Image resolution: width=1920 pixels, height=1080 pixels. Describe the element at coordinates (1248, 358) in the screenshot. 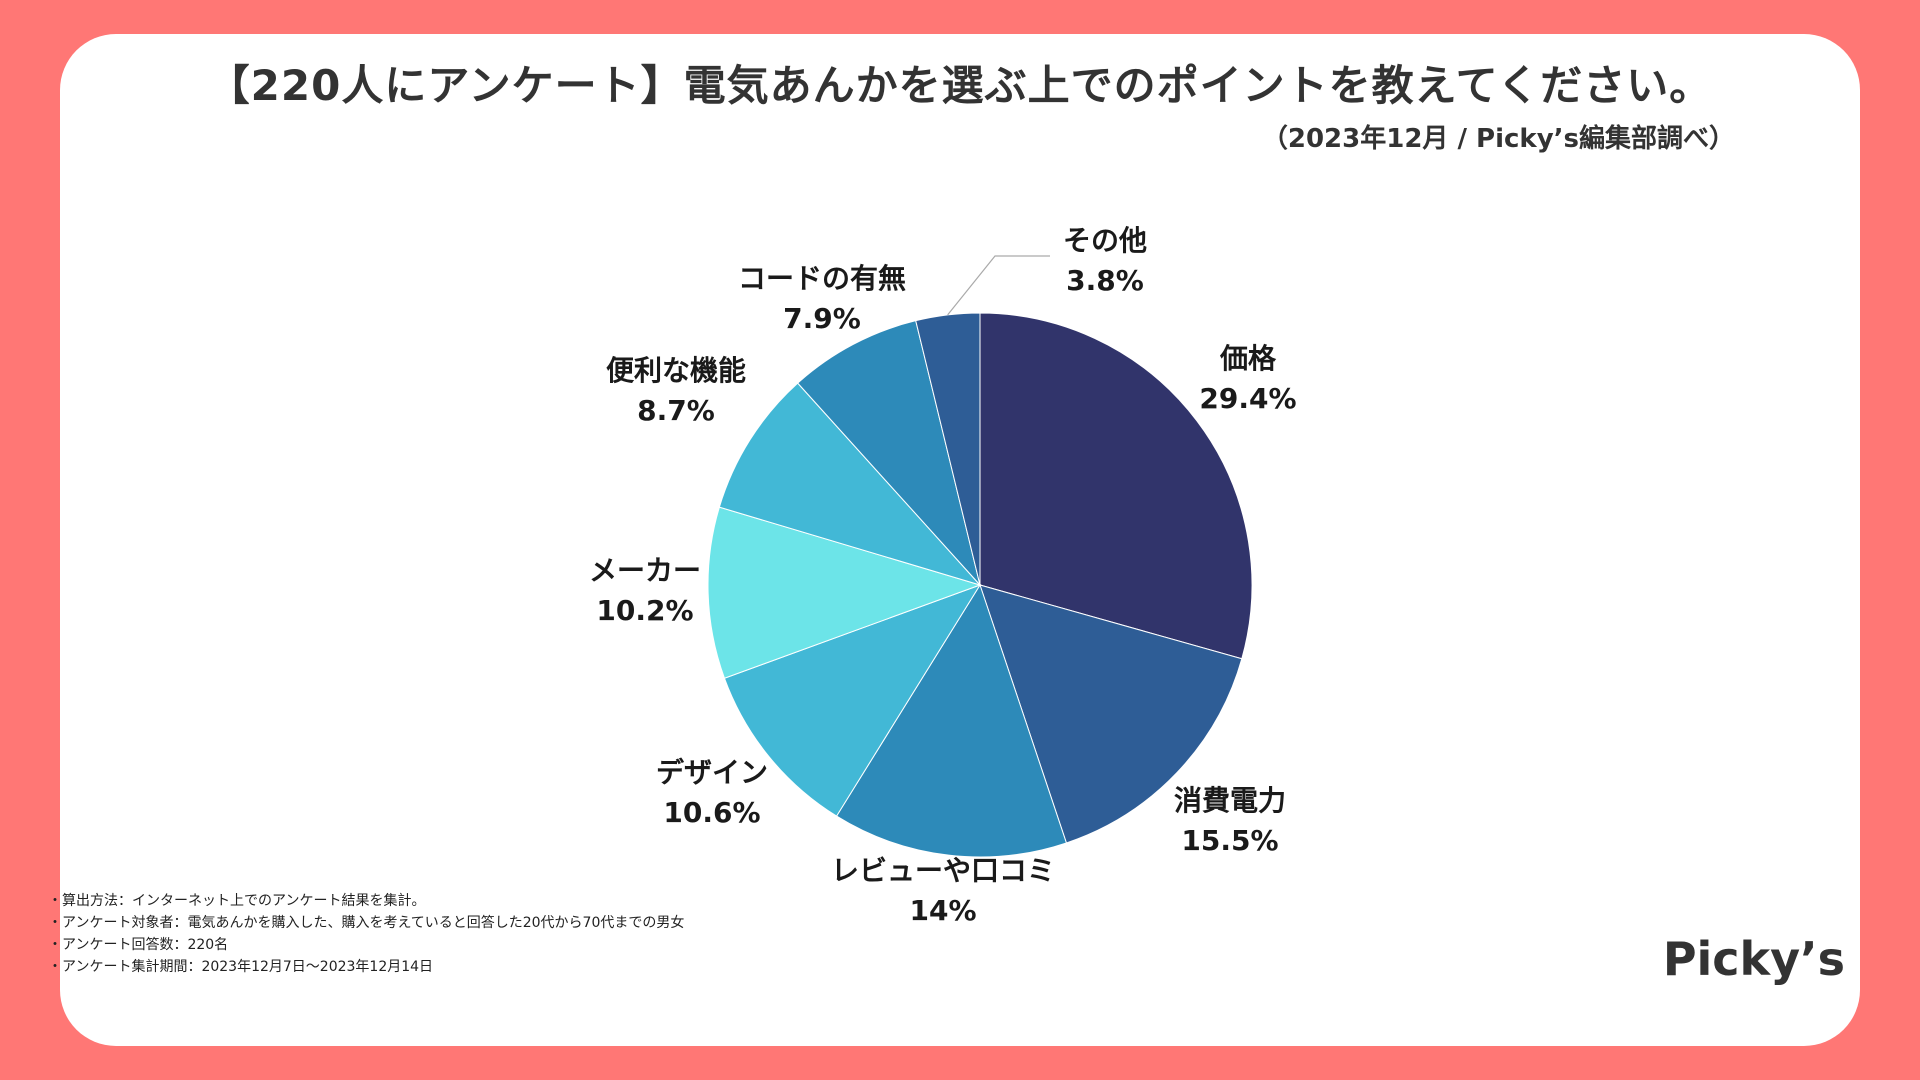

I see `slice-label-1: 価格` at that location.